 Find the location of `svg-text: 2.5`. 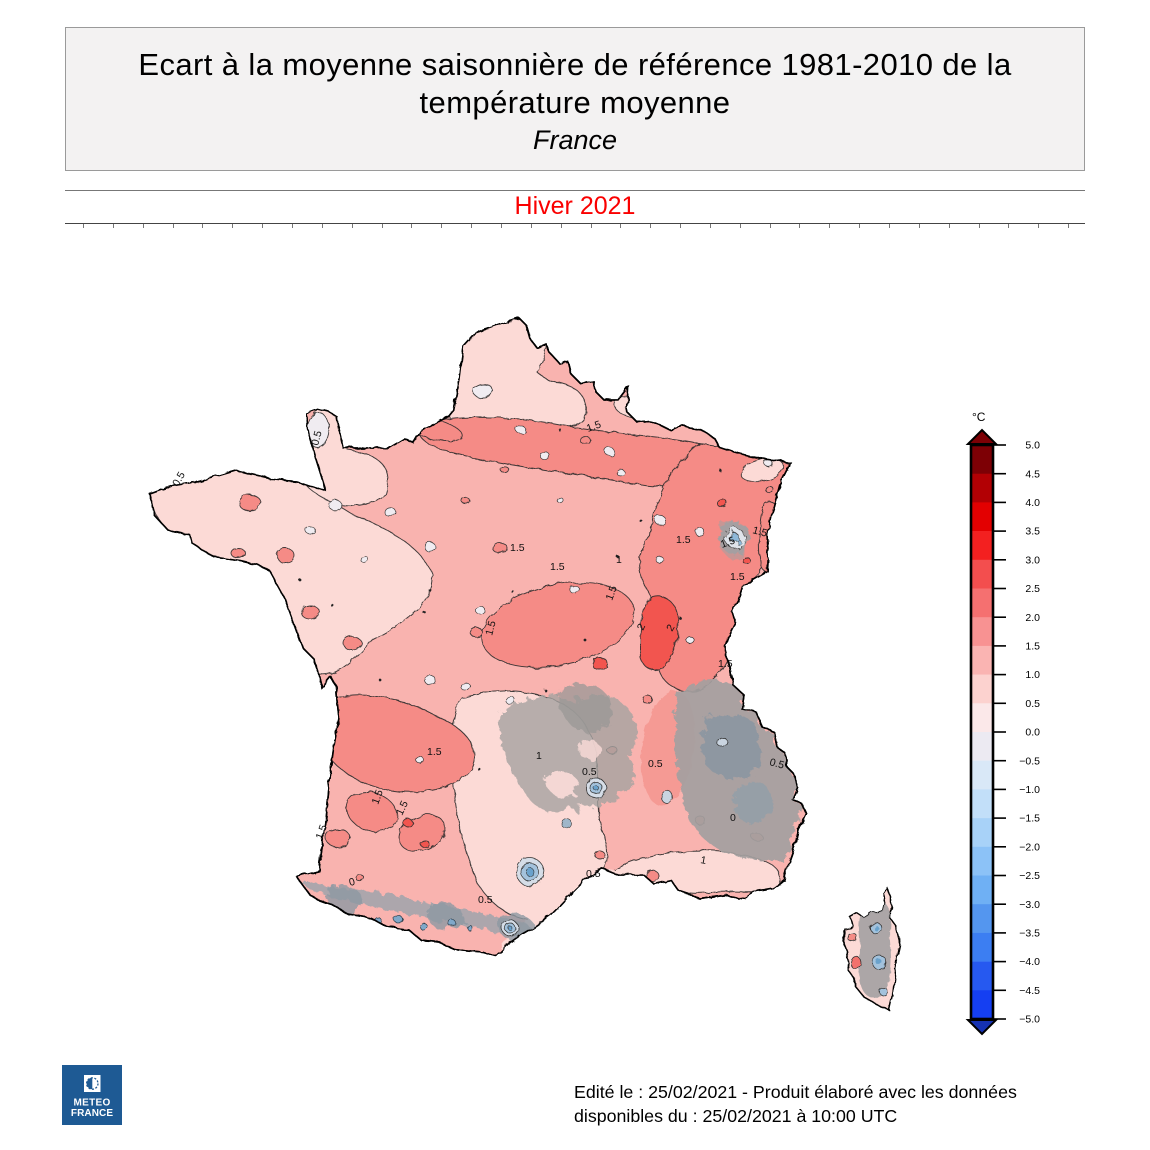

svg-text: 2.5 is located at coordinates (1032, 589).